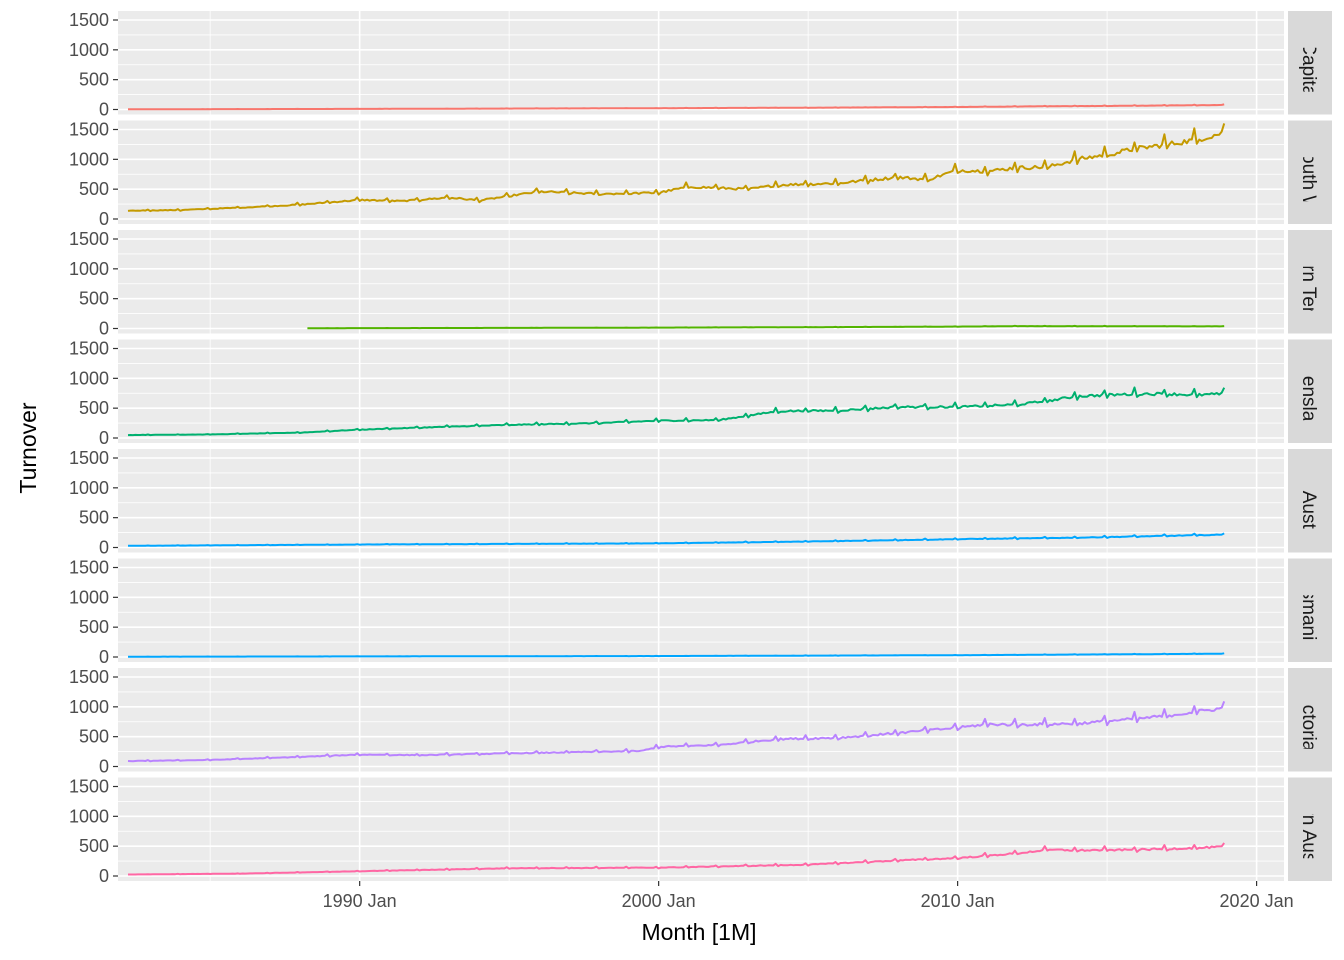 This screenshot has height=960, width=1344. I want to click on facet-strip-label: Victoria, so click(1308, 719).